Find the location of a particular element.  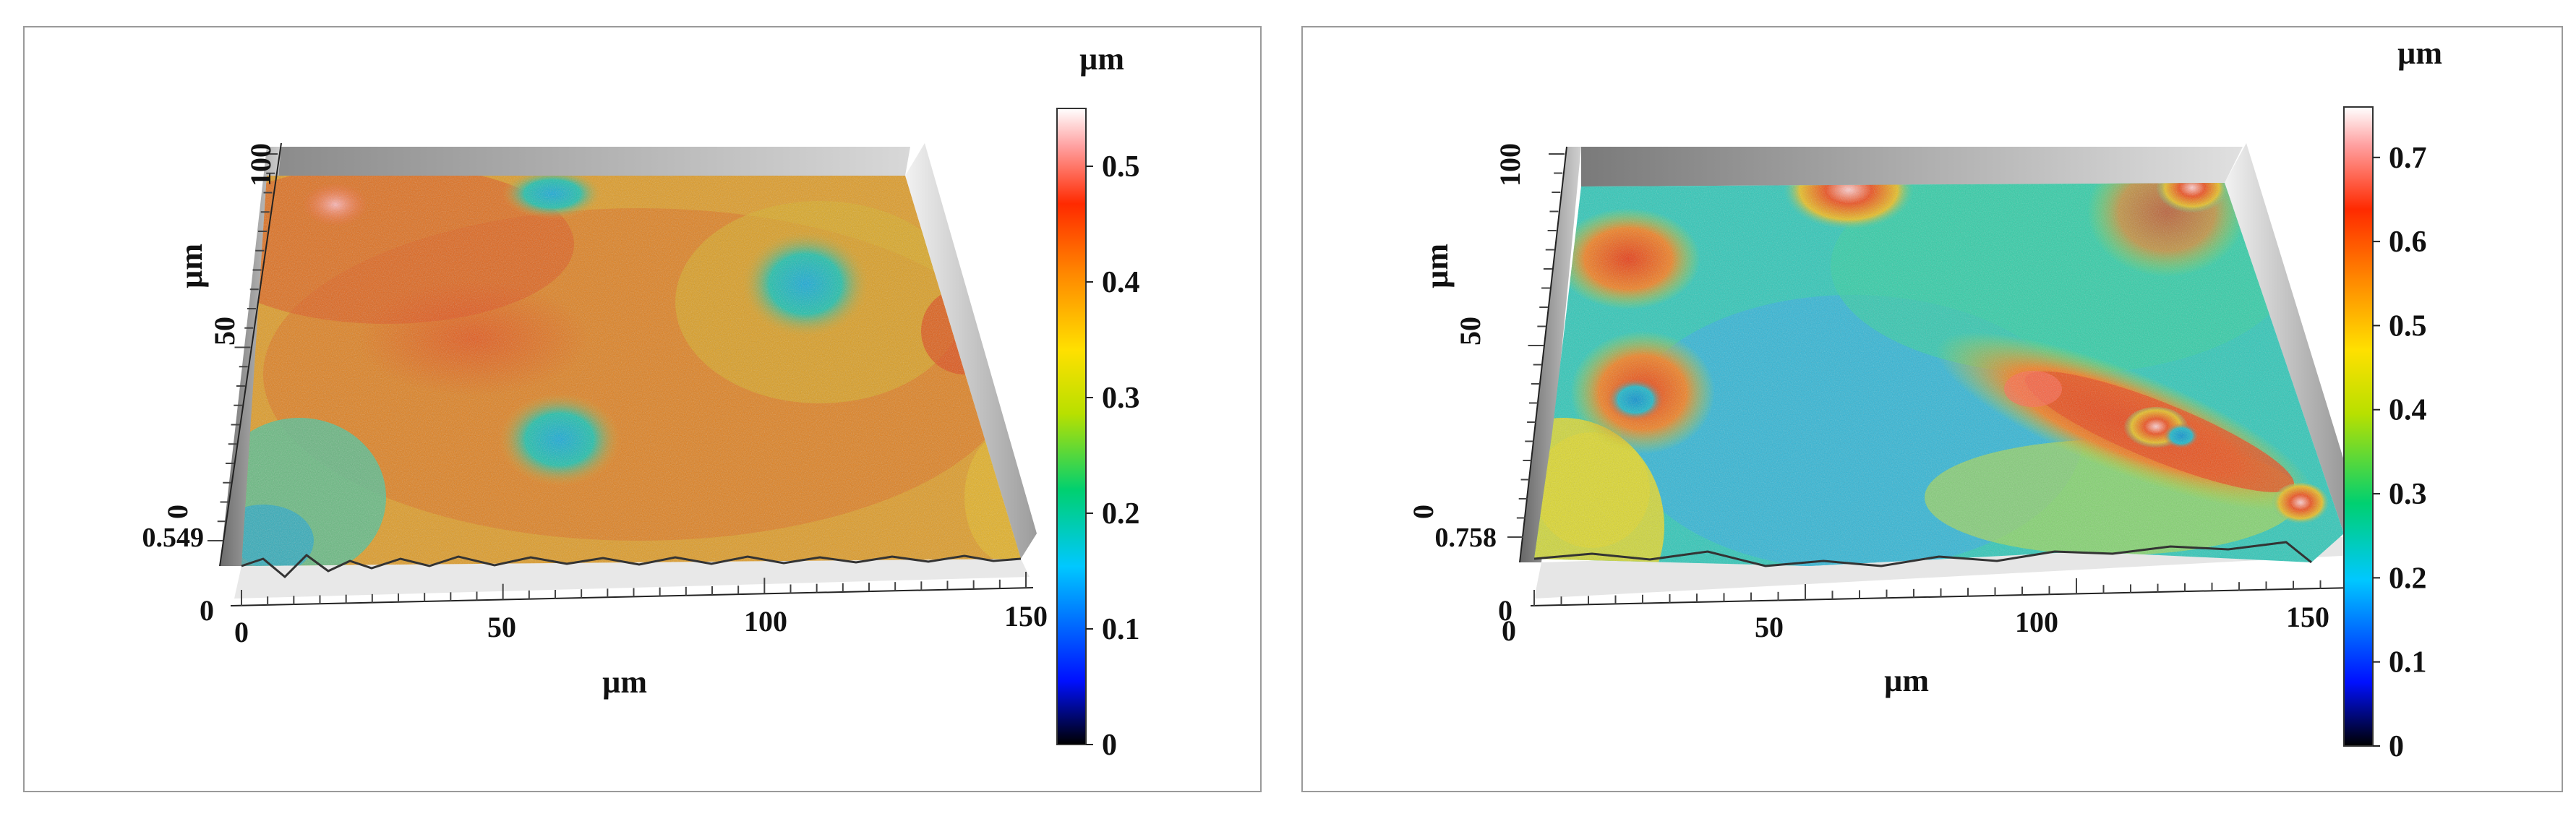

y-axis-title-a: µm is located at coordinates (191, 266).